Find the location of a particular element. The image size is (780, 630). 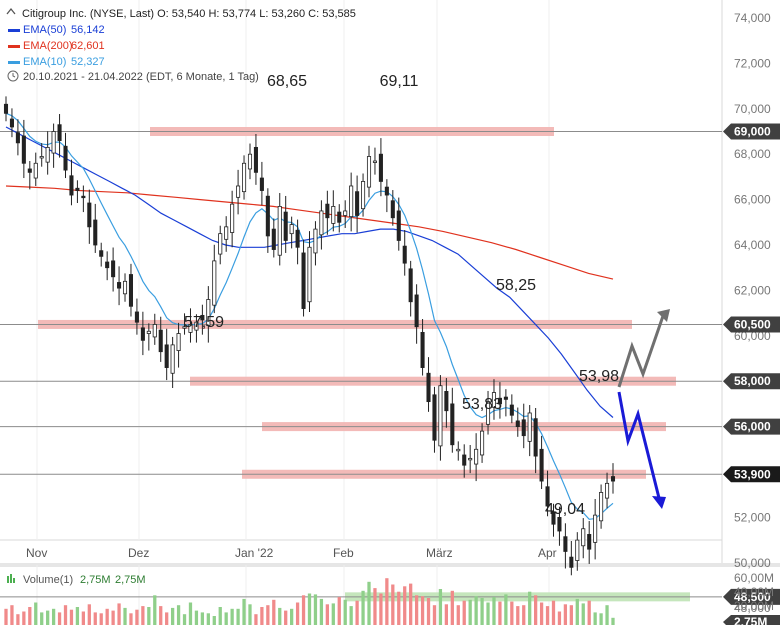

price-tag-label: 60,500 is located at coordinates (752, 324).